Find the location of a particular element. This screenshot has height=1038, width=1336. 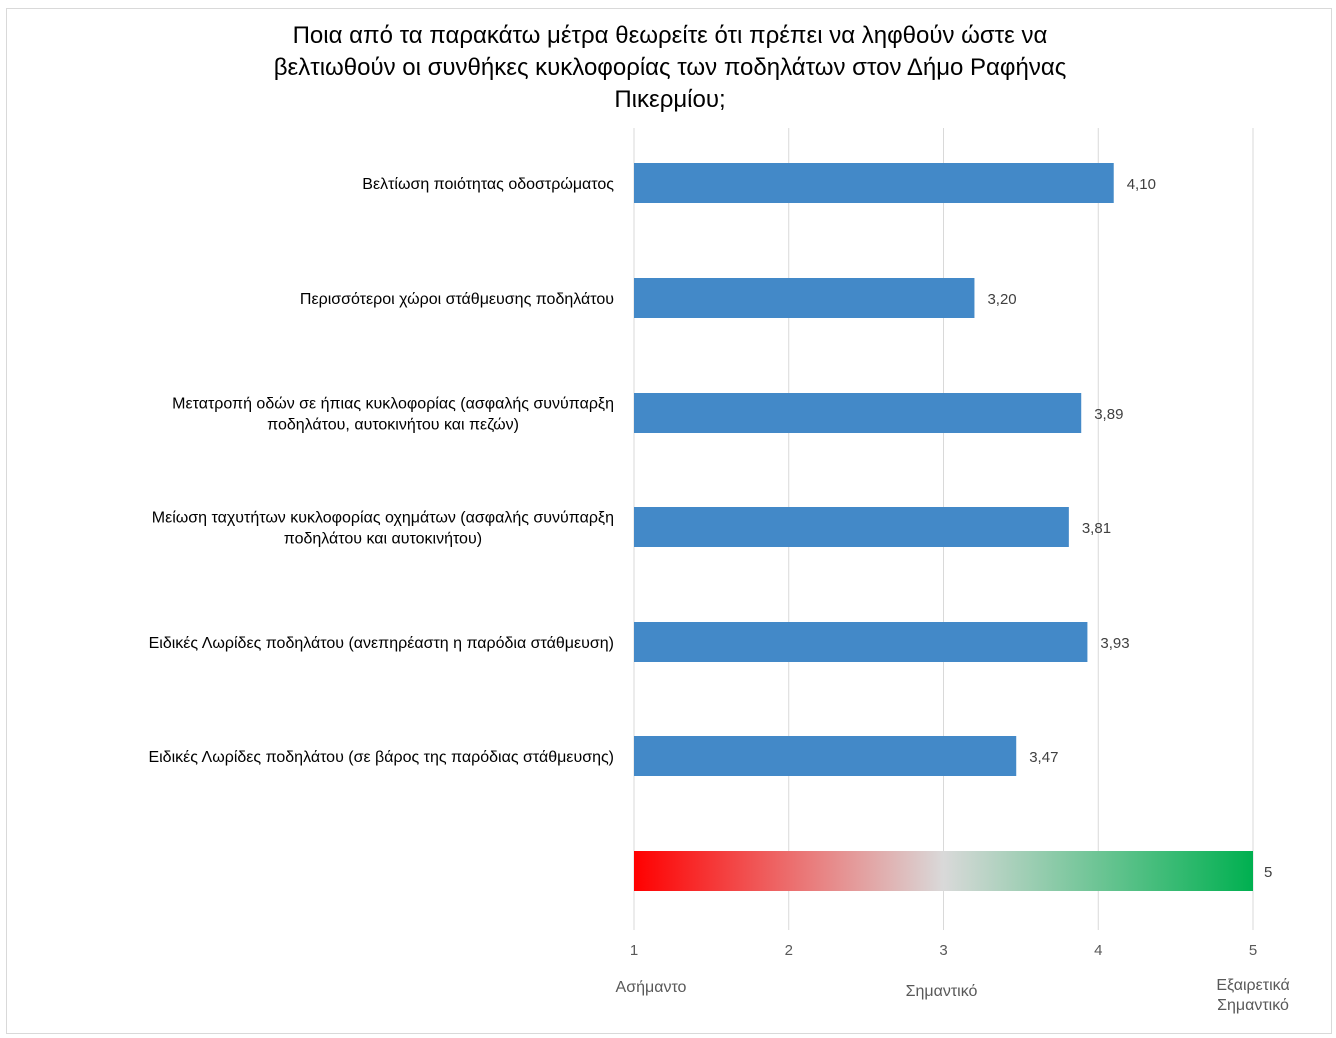

scale-label: Εξαιρετικά Σημαντικό is located at coordinates (1252, 995).